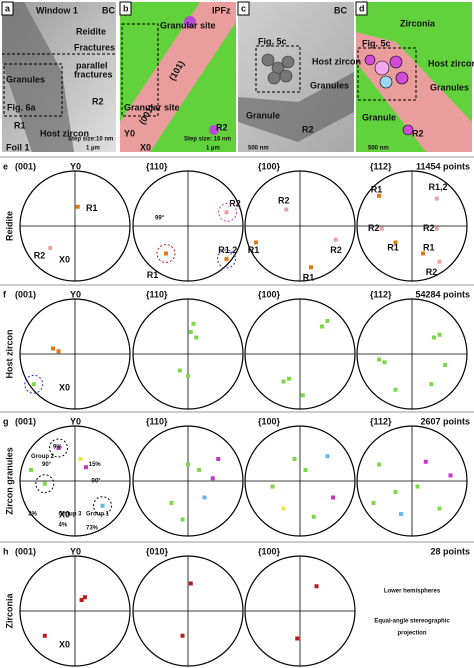 The image size is (474, 668). What do you see at coordinates (207, 140) in the screenshot?
I see `panel-label: Step size: 16 nm` at bounding box center [207, 140].